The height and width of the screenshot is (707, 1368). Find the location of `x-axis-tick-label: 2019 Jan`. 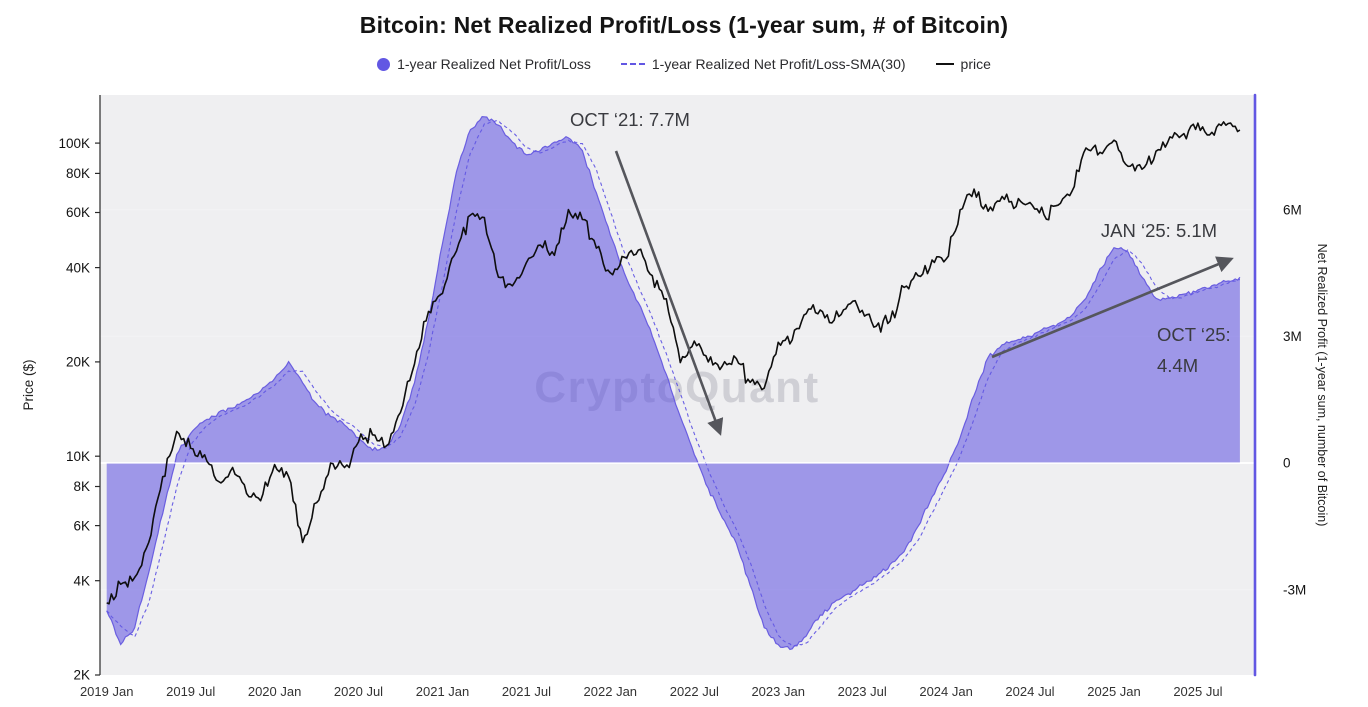

x-axis-tick-label: 2019 Jan is located at coordinates (107, 691).